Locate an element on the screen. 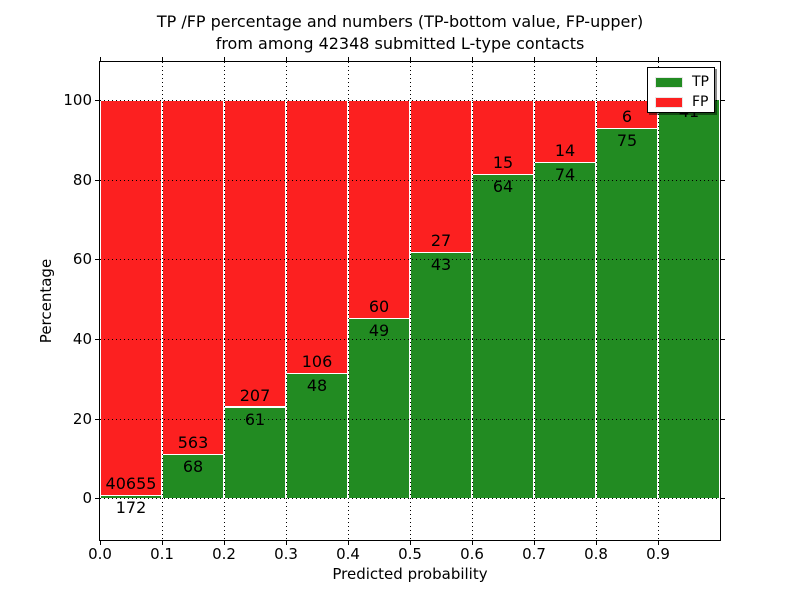  x-tick-label: 0.2 is located at coordinates (224, 554).